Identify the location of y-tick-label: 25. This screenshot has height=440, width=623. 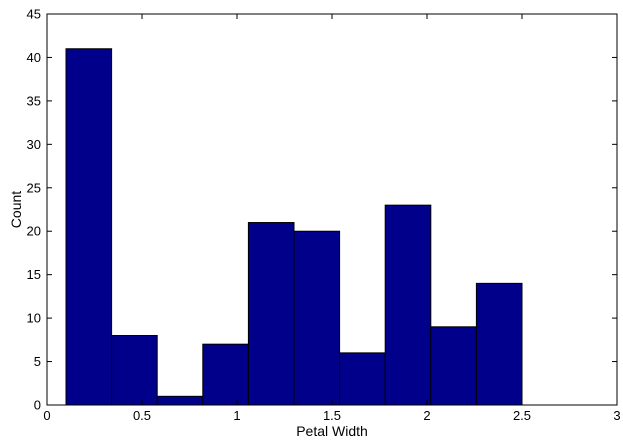
(34, 187).